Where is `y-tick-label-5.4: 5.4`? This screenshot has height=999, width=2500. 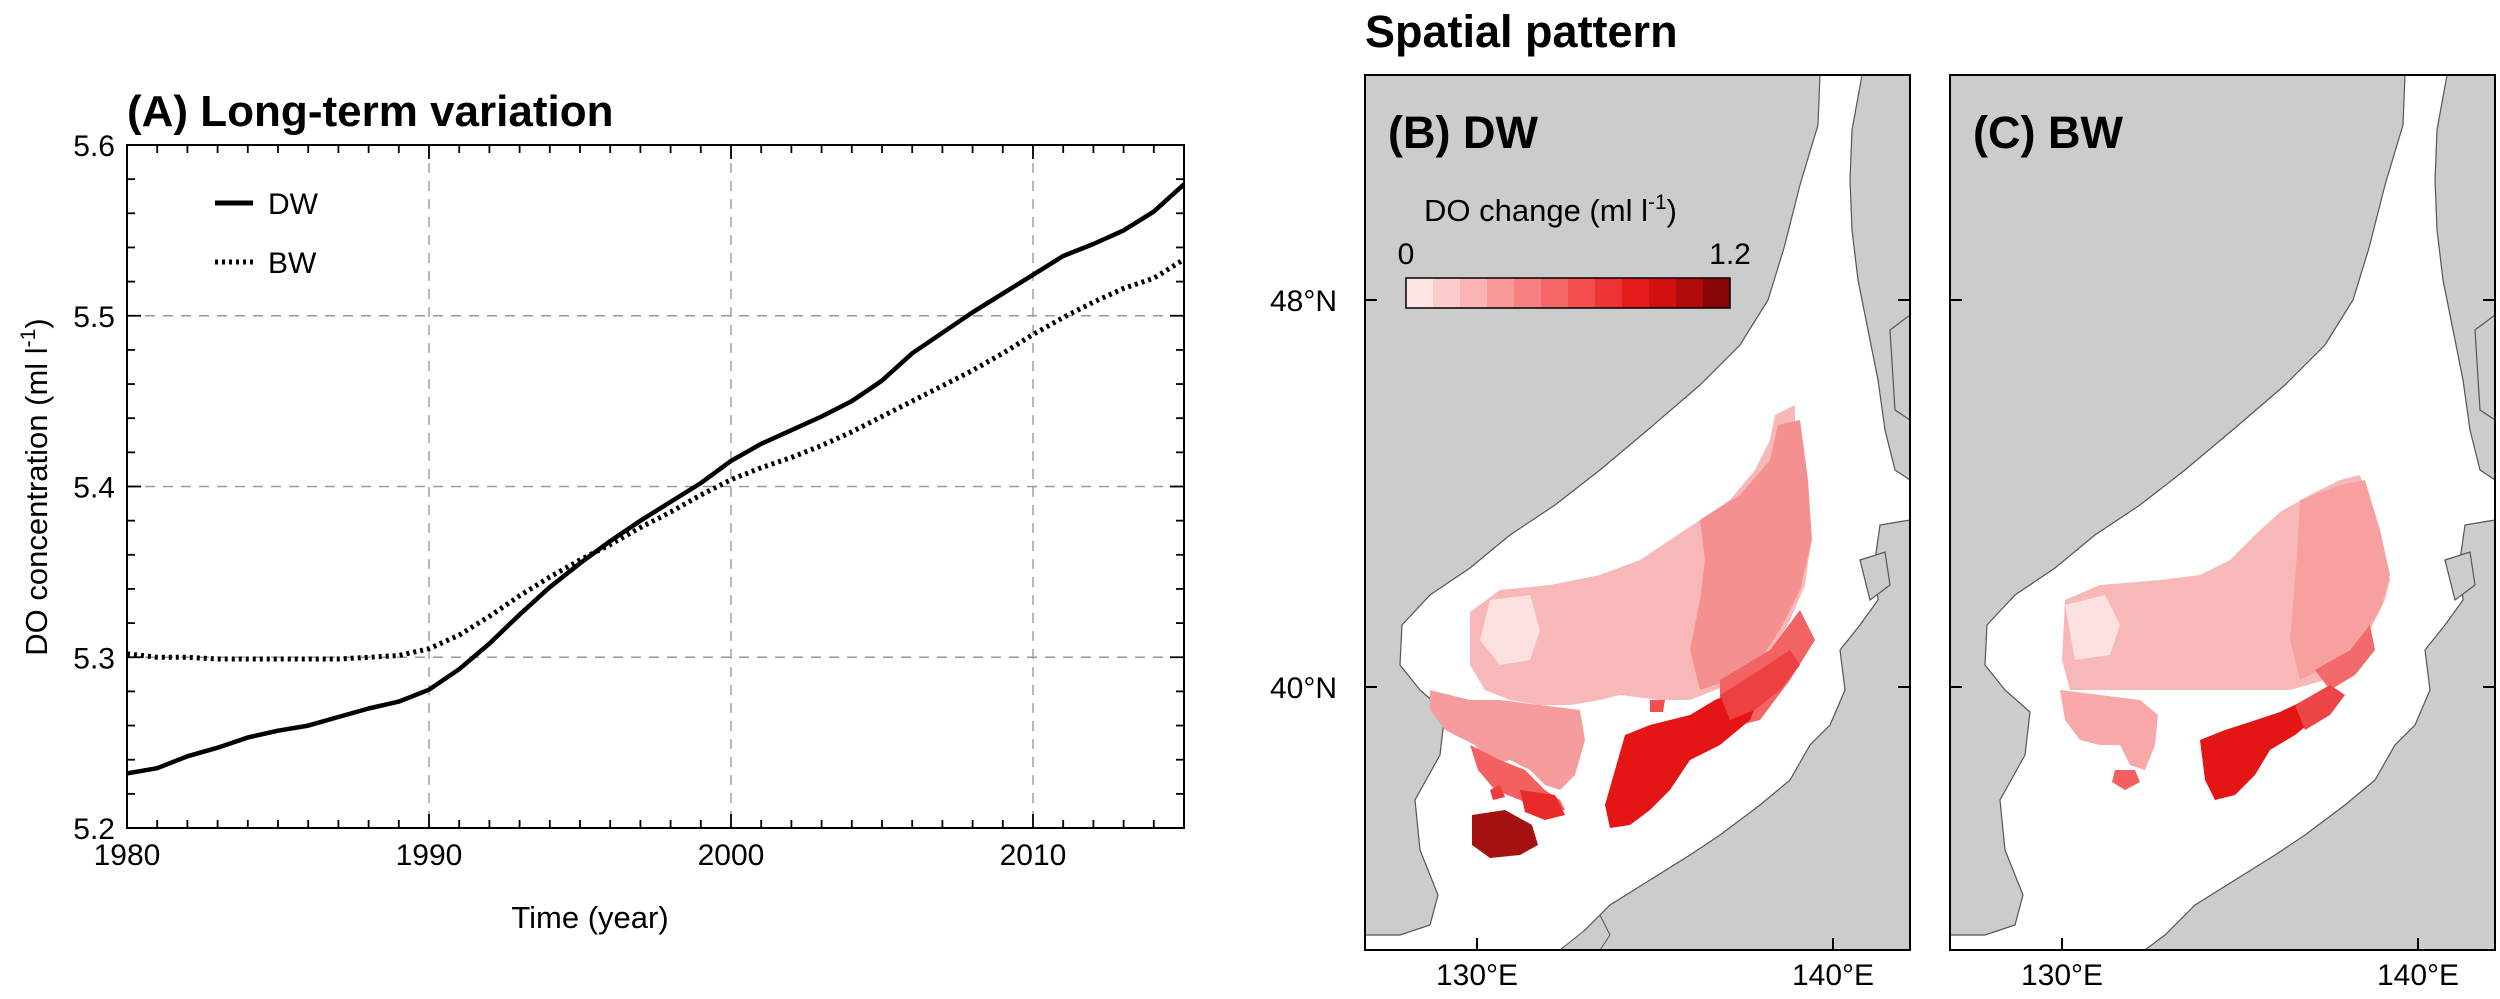
y-tick-label-5.4: 5.4 is located at coordinates (94, 488).